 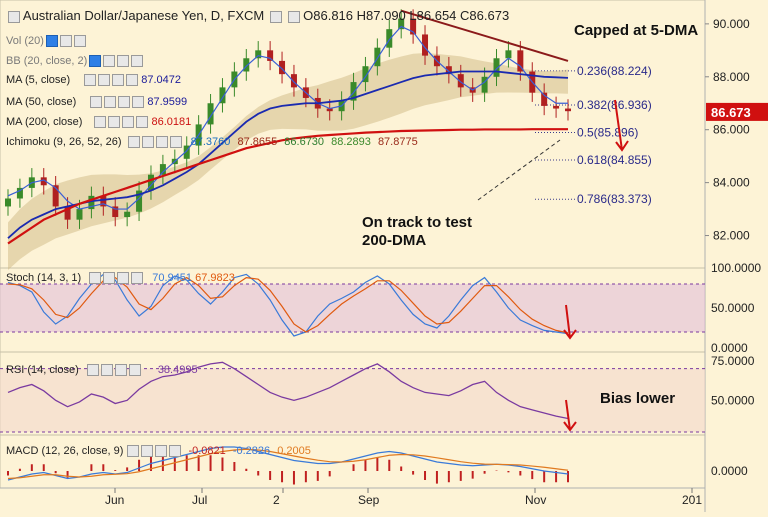 What do you see at coordinates (328, 15) in the screenshot?
I see `ohlc-open: O86.816` at bounding box center [328, 15].